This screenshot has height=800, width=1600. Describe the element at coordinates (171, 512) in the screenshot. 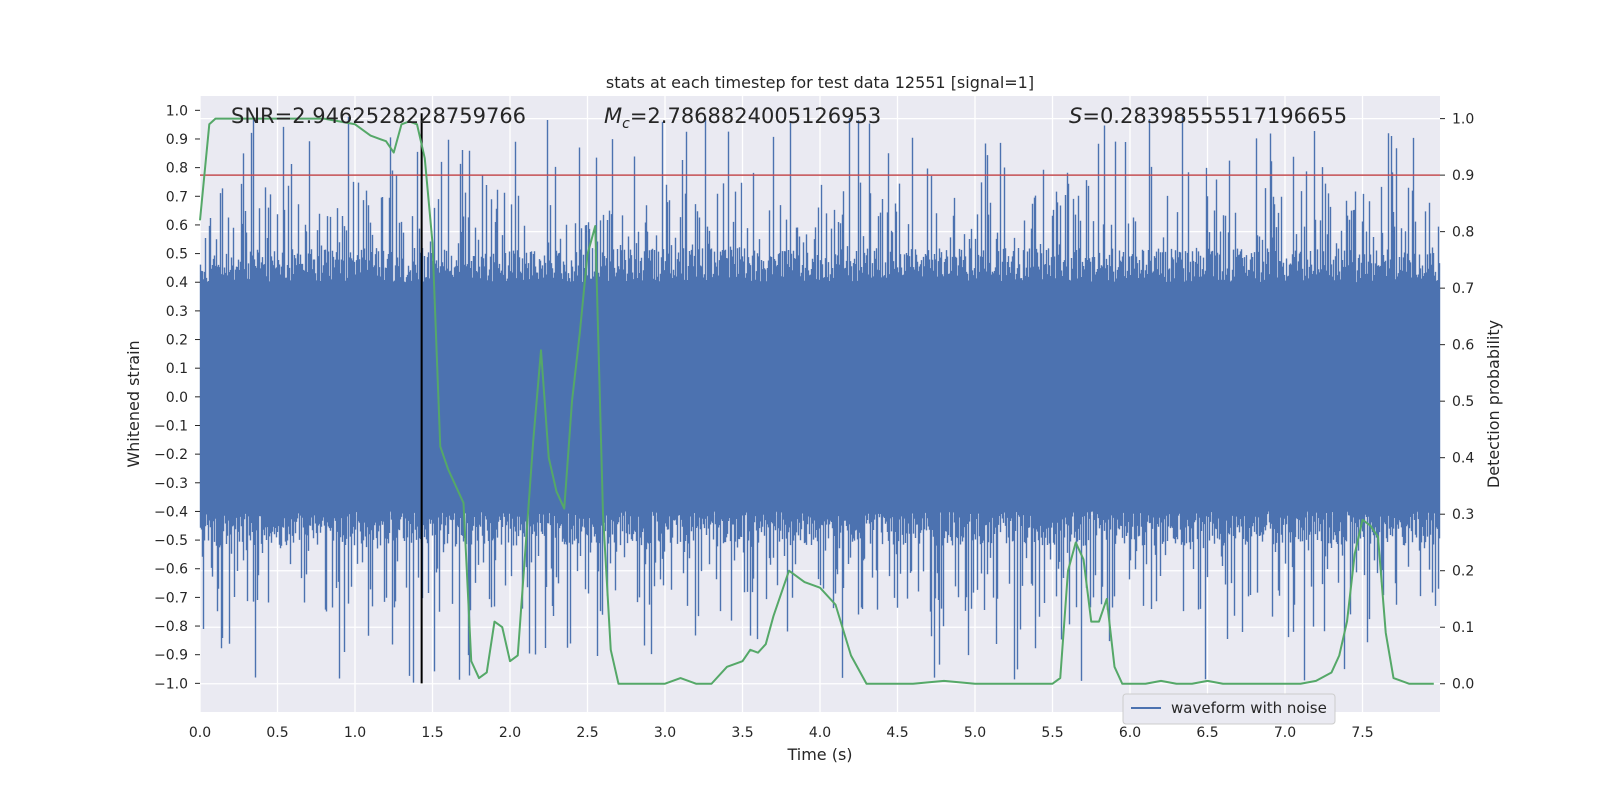

I see `y-left-tick-label: −0.4` at that location.